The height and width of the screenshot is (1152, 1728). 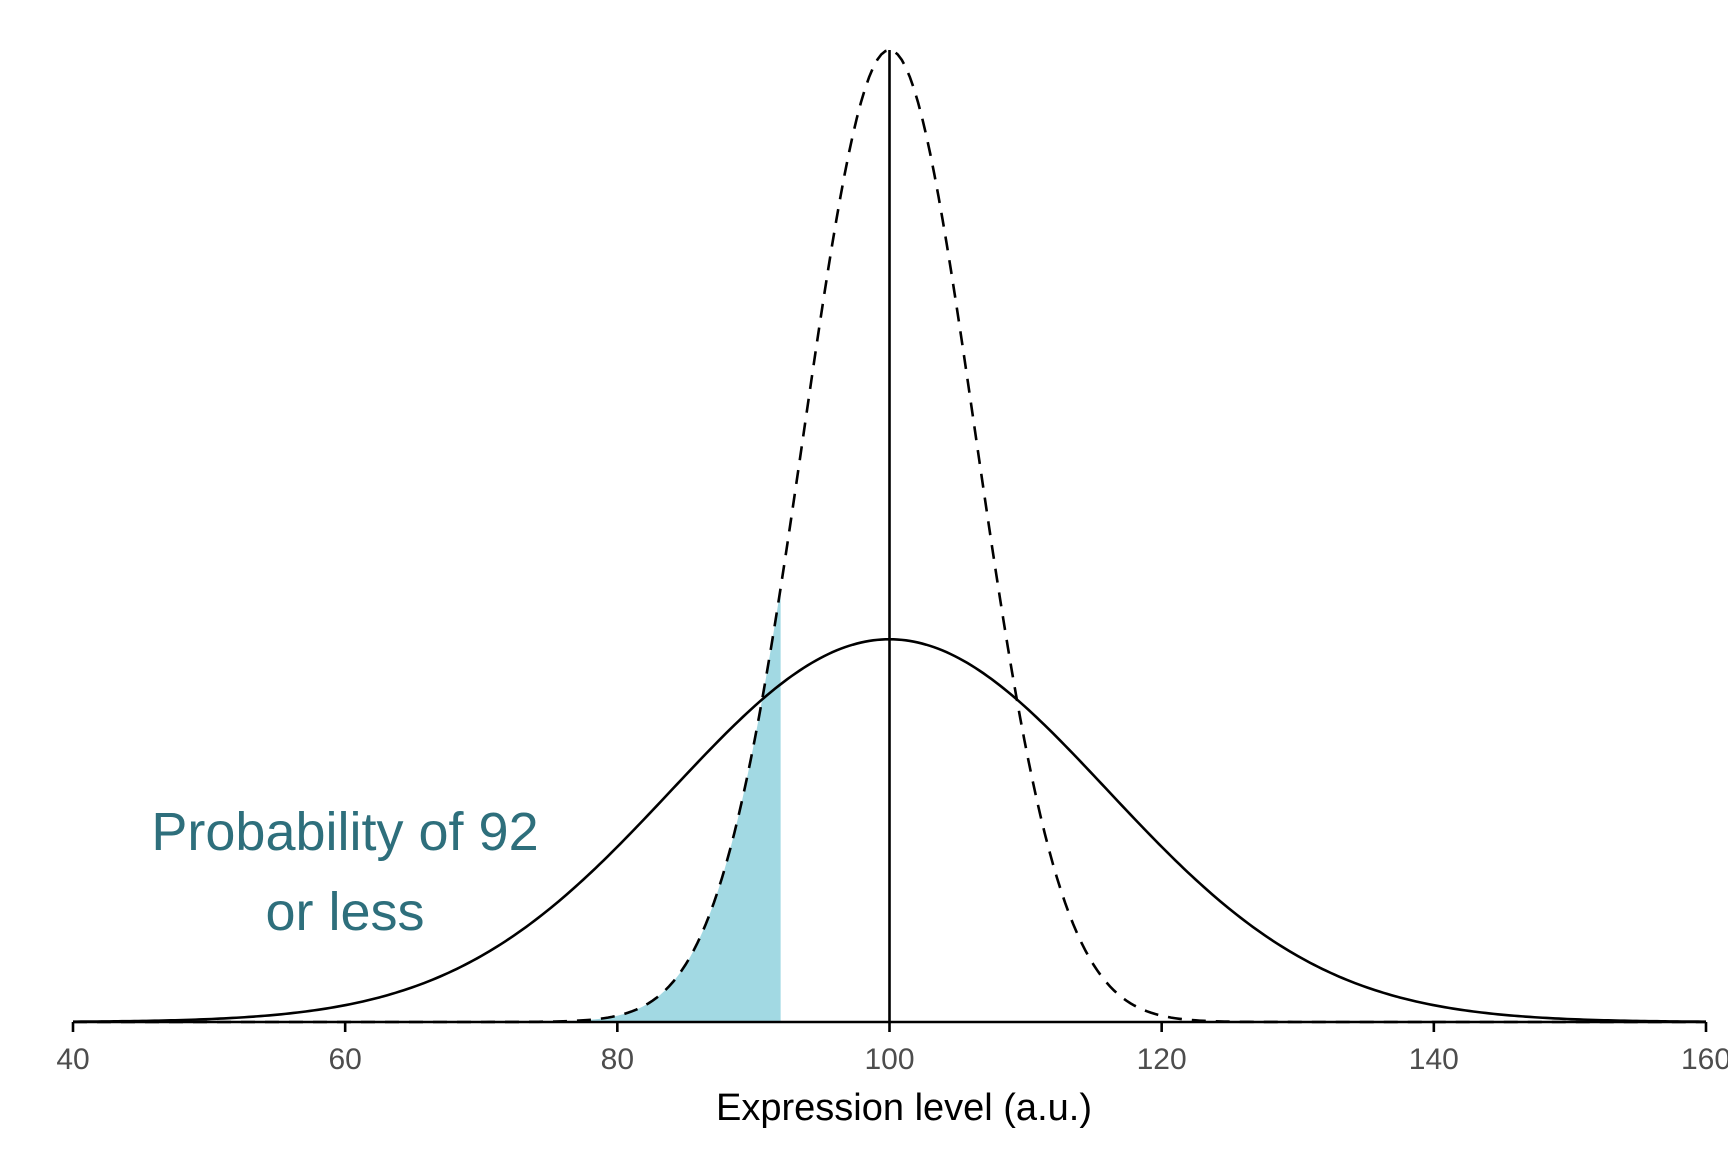 I want to click on x-axis: 40 60 80 100 120 140 160, so click(x=892, y=1048).